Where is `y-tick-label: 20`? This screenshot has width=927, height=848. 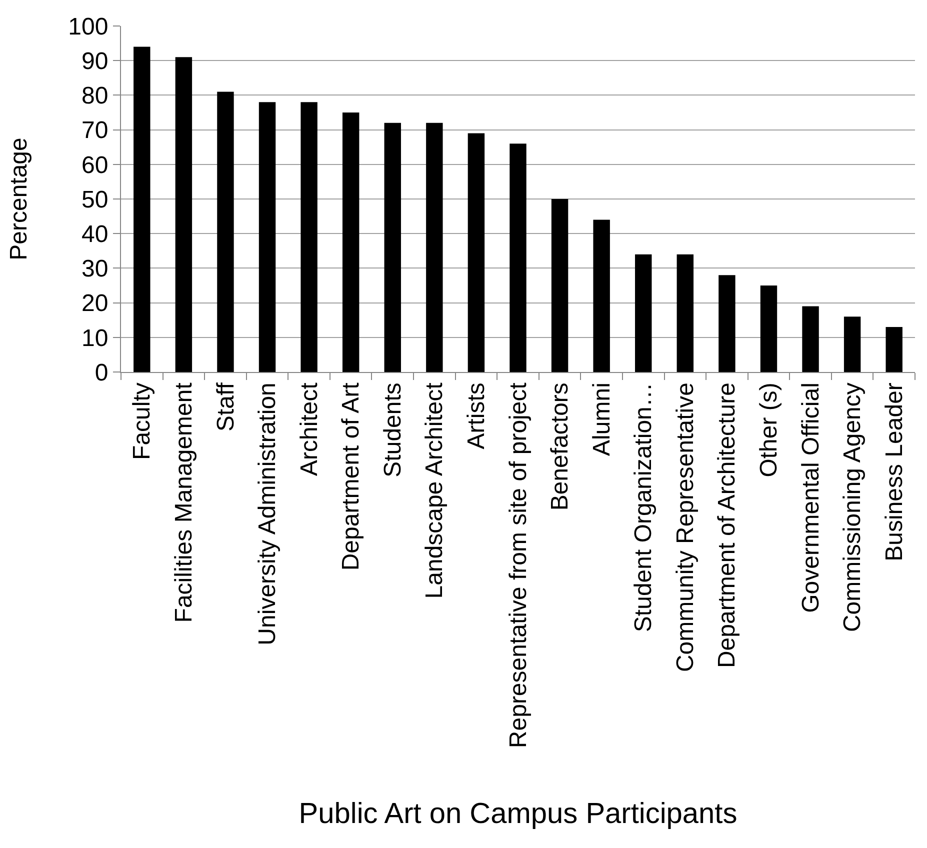
y-tick-label: 20 is located at coordinates (94, 304).